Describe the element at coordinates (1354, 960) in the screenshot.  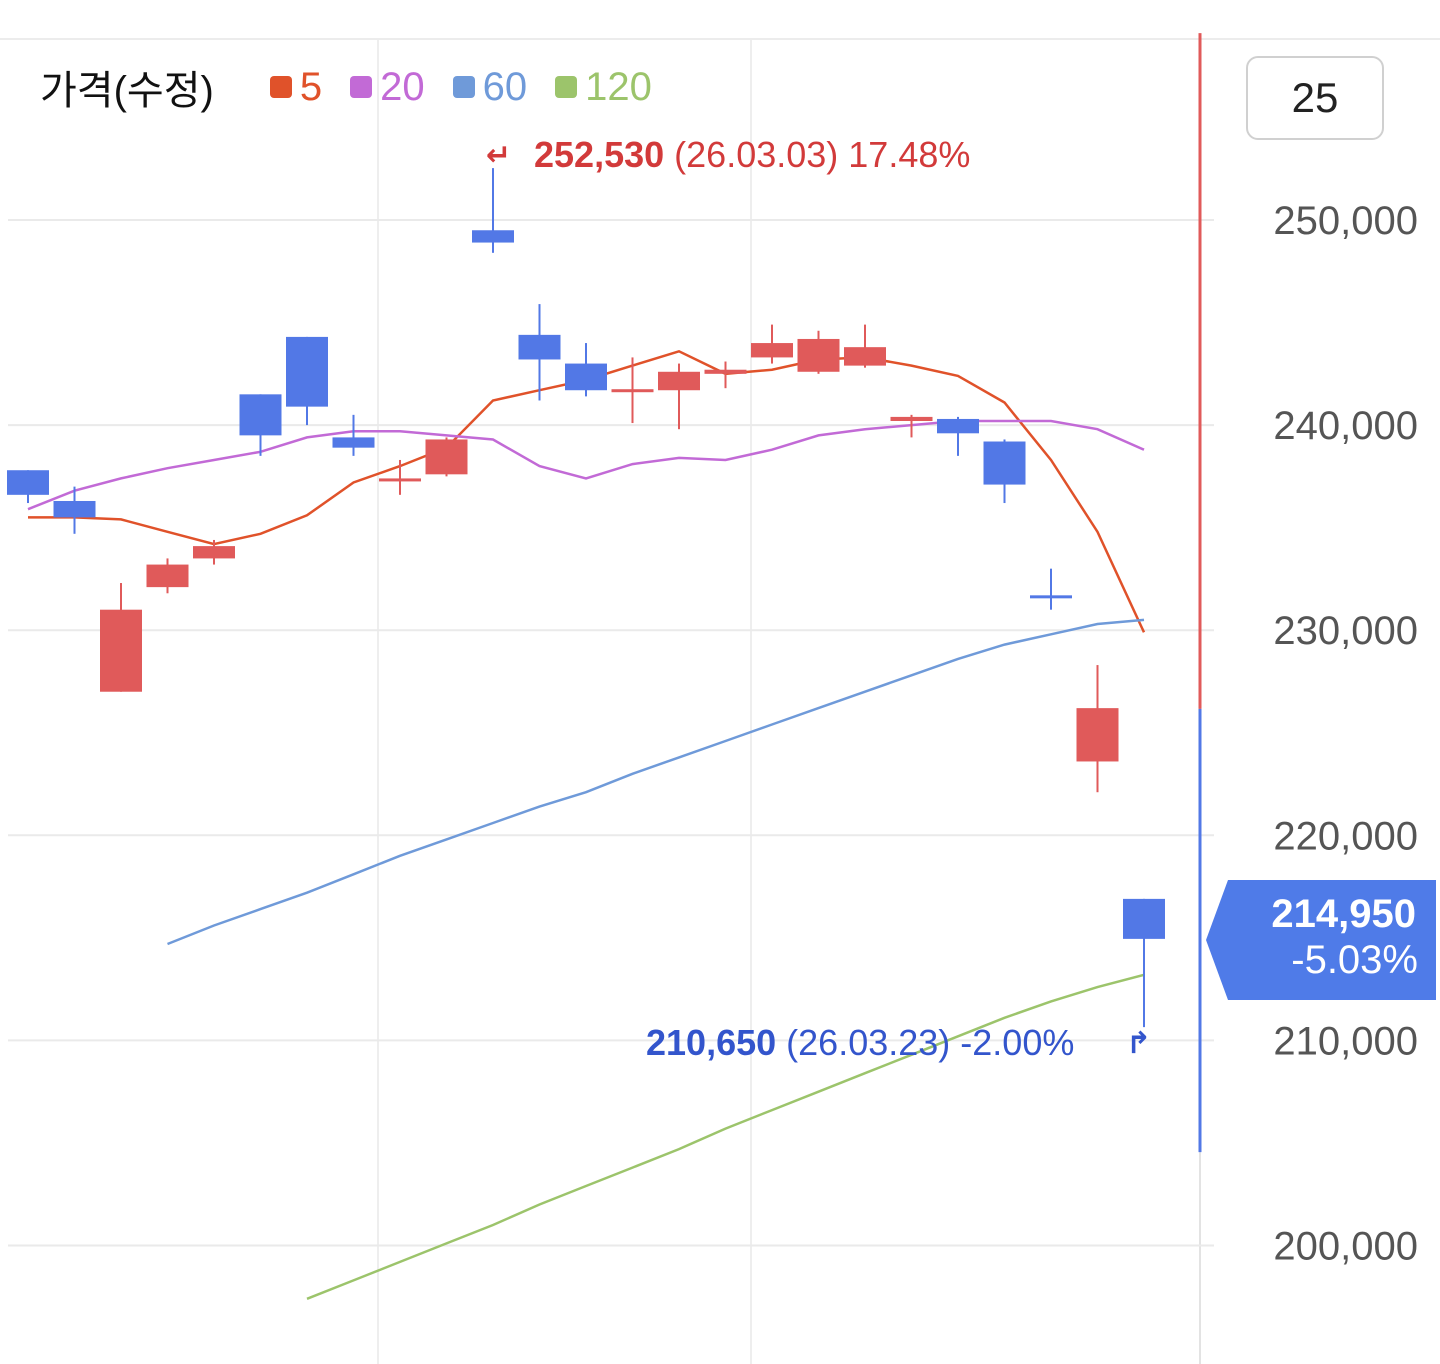
I see `current-price-change: -5.03%` at that location.